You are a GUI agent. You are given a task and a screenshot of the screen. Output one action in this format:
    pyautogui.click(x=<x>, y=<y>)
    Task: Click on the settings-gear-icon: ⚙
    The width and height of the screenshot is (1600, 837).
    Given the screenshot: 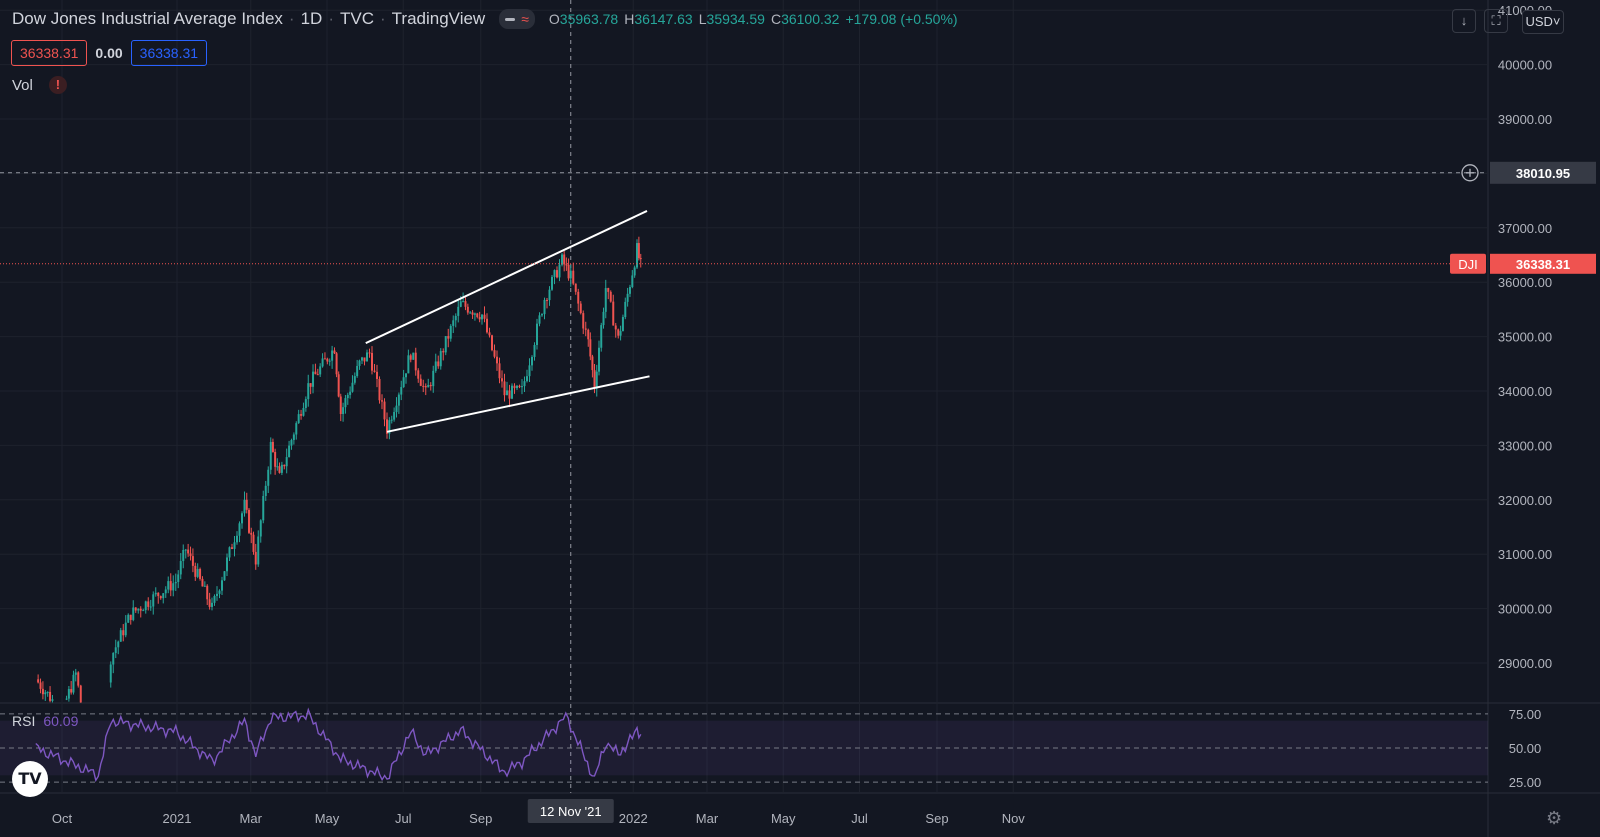 What is the action you would take?
    pyautogui.click(x=1554, y=818)
    